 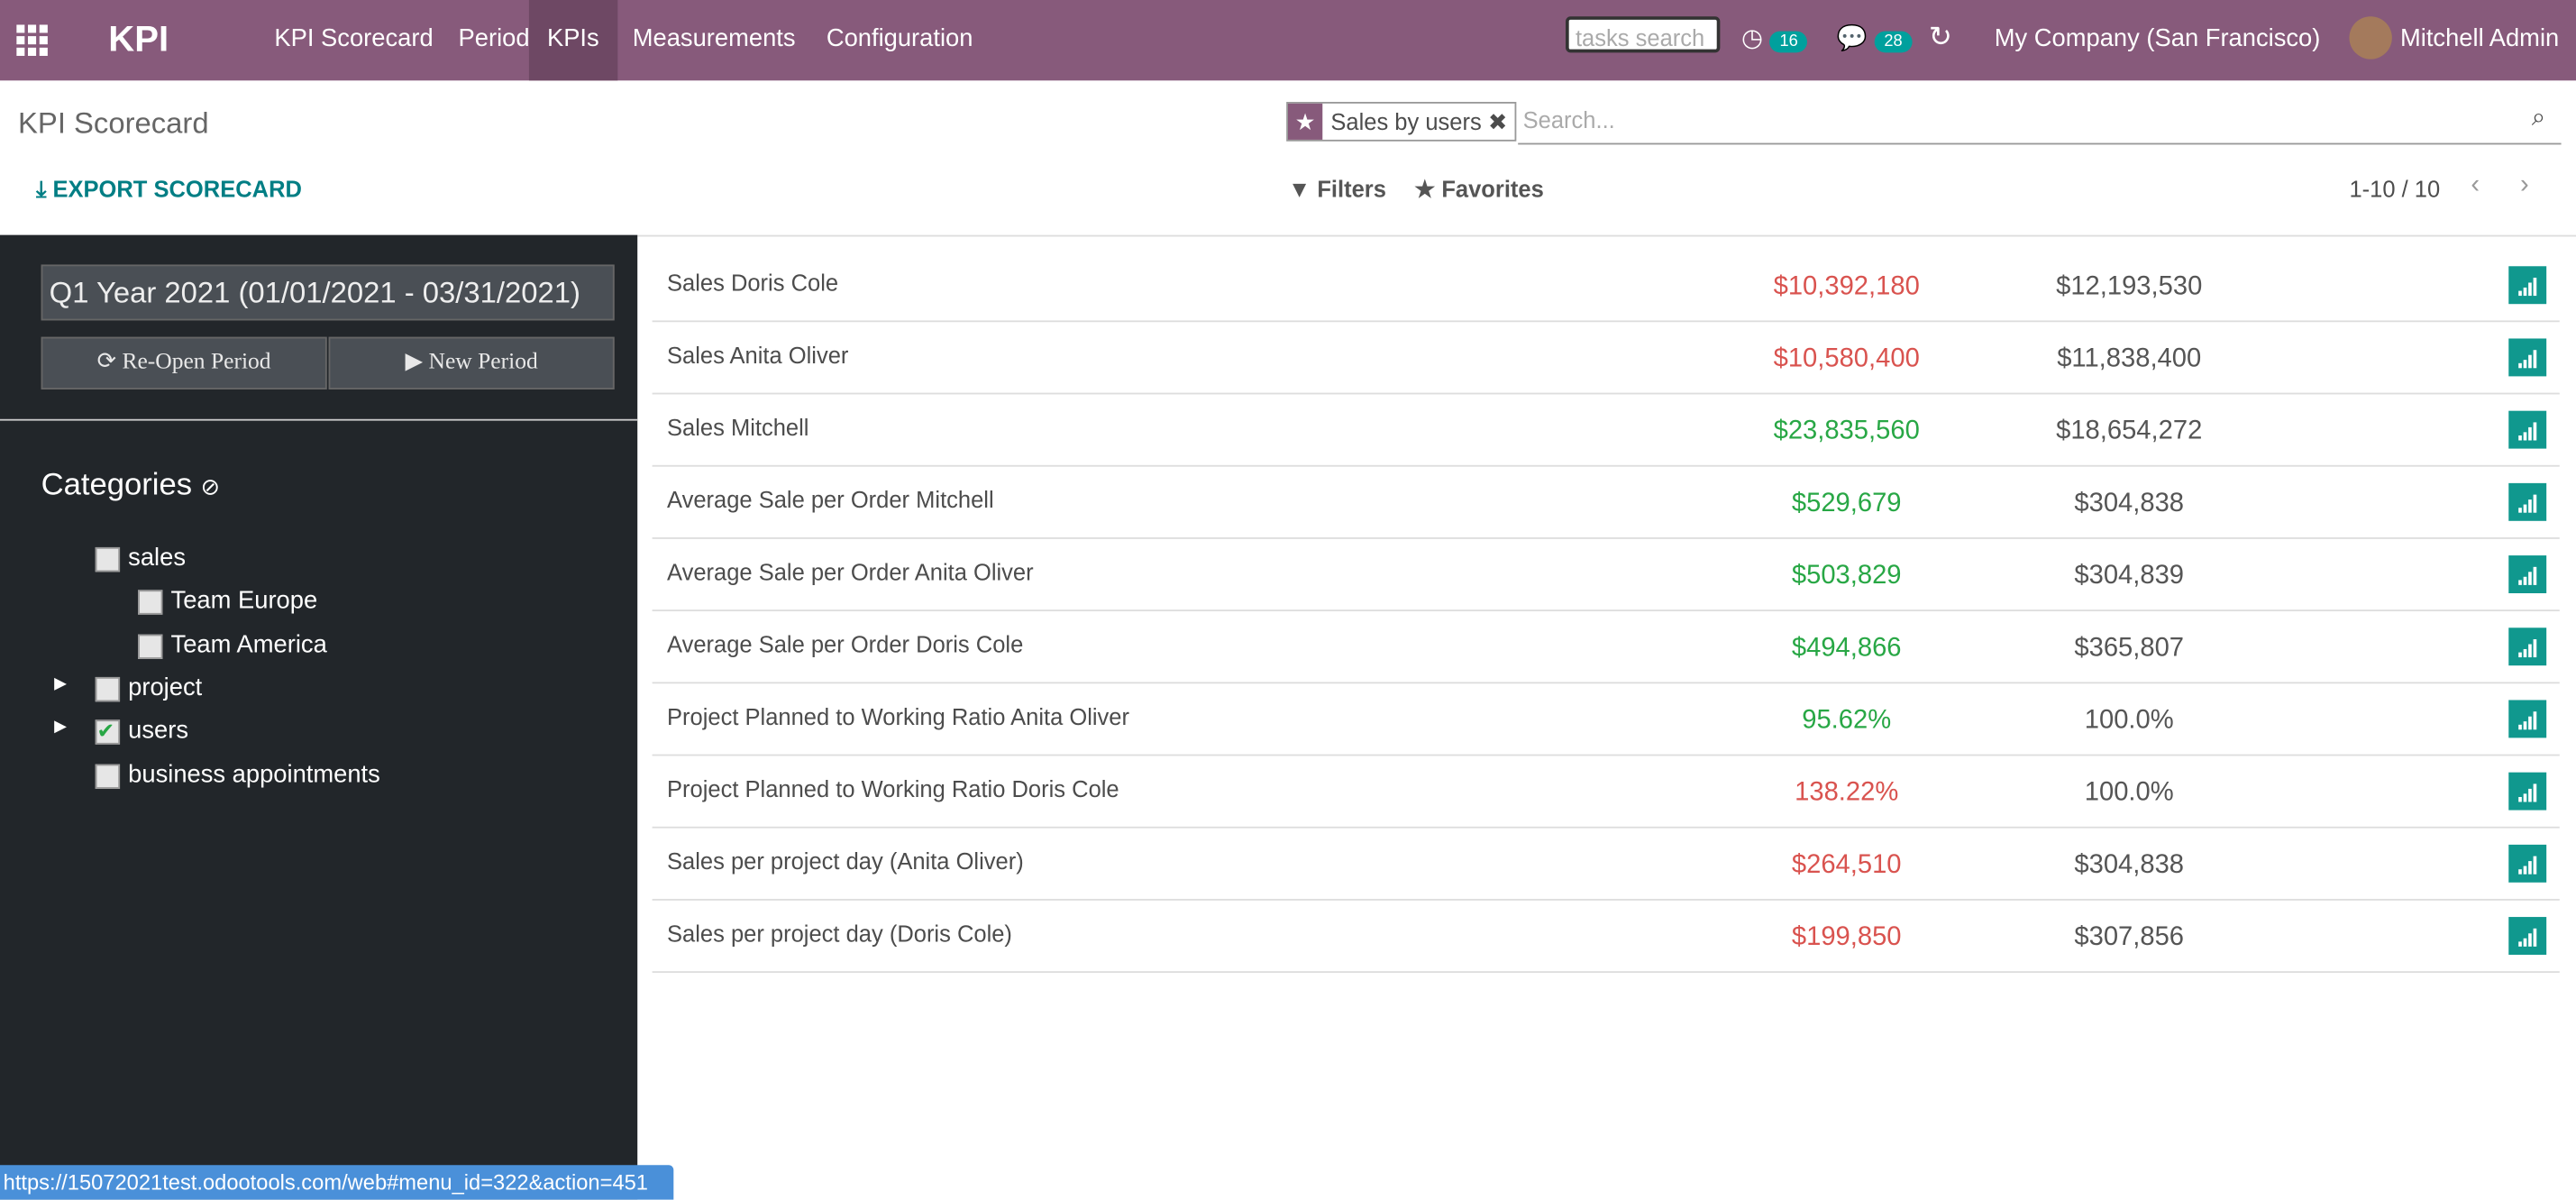 I want to click on kpi-name: Average Sale per Order Doris Cole, so click(x=845, y=644).